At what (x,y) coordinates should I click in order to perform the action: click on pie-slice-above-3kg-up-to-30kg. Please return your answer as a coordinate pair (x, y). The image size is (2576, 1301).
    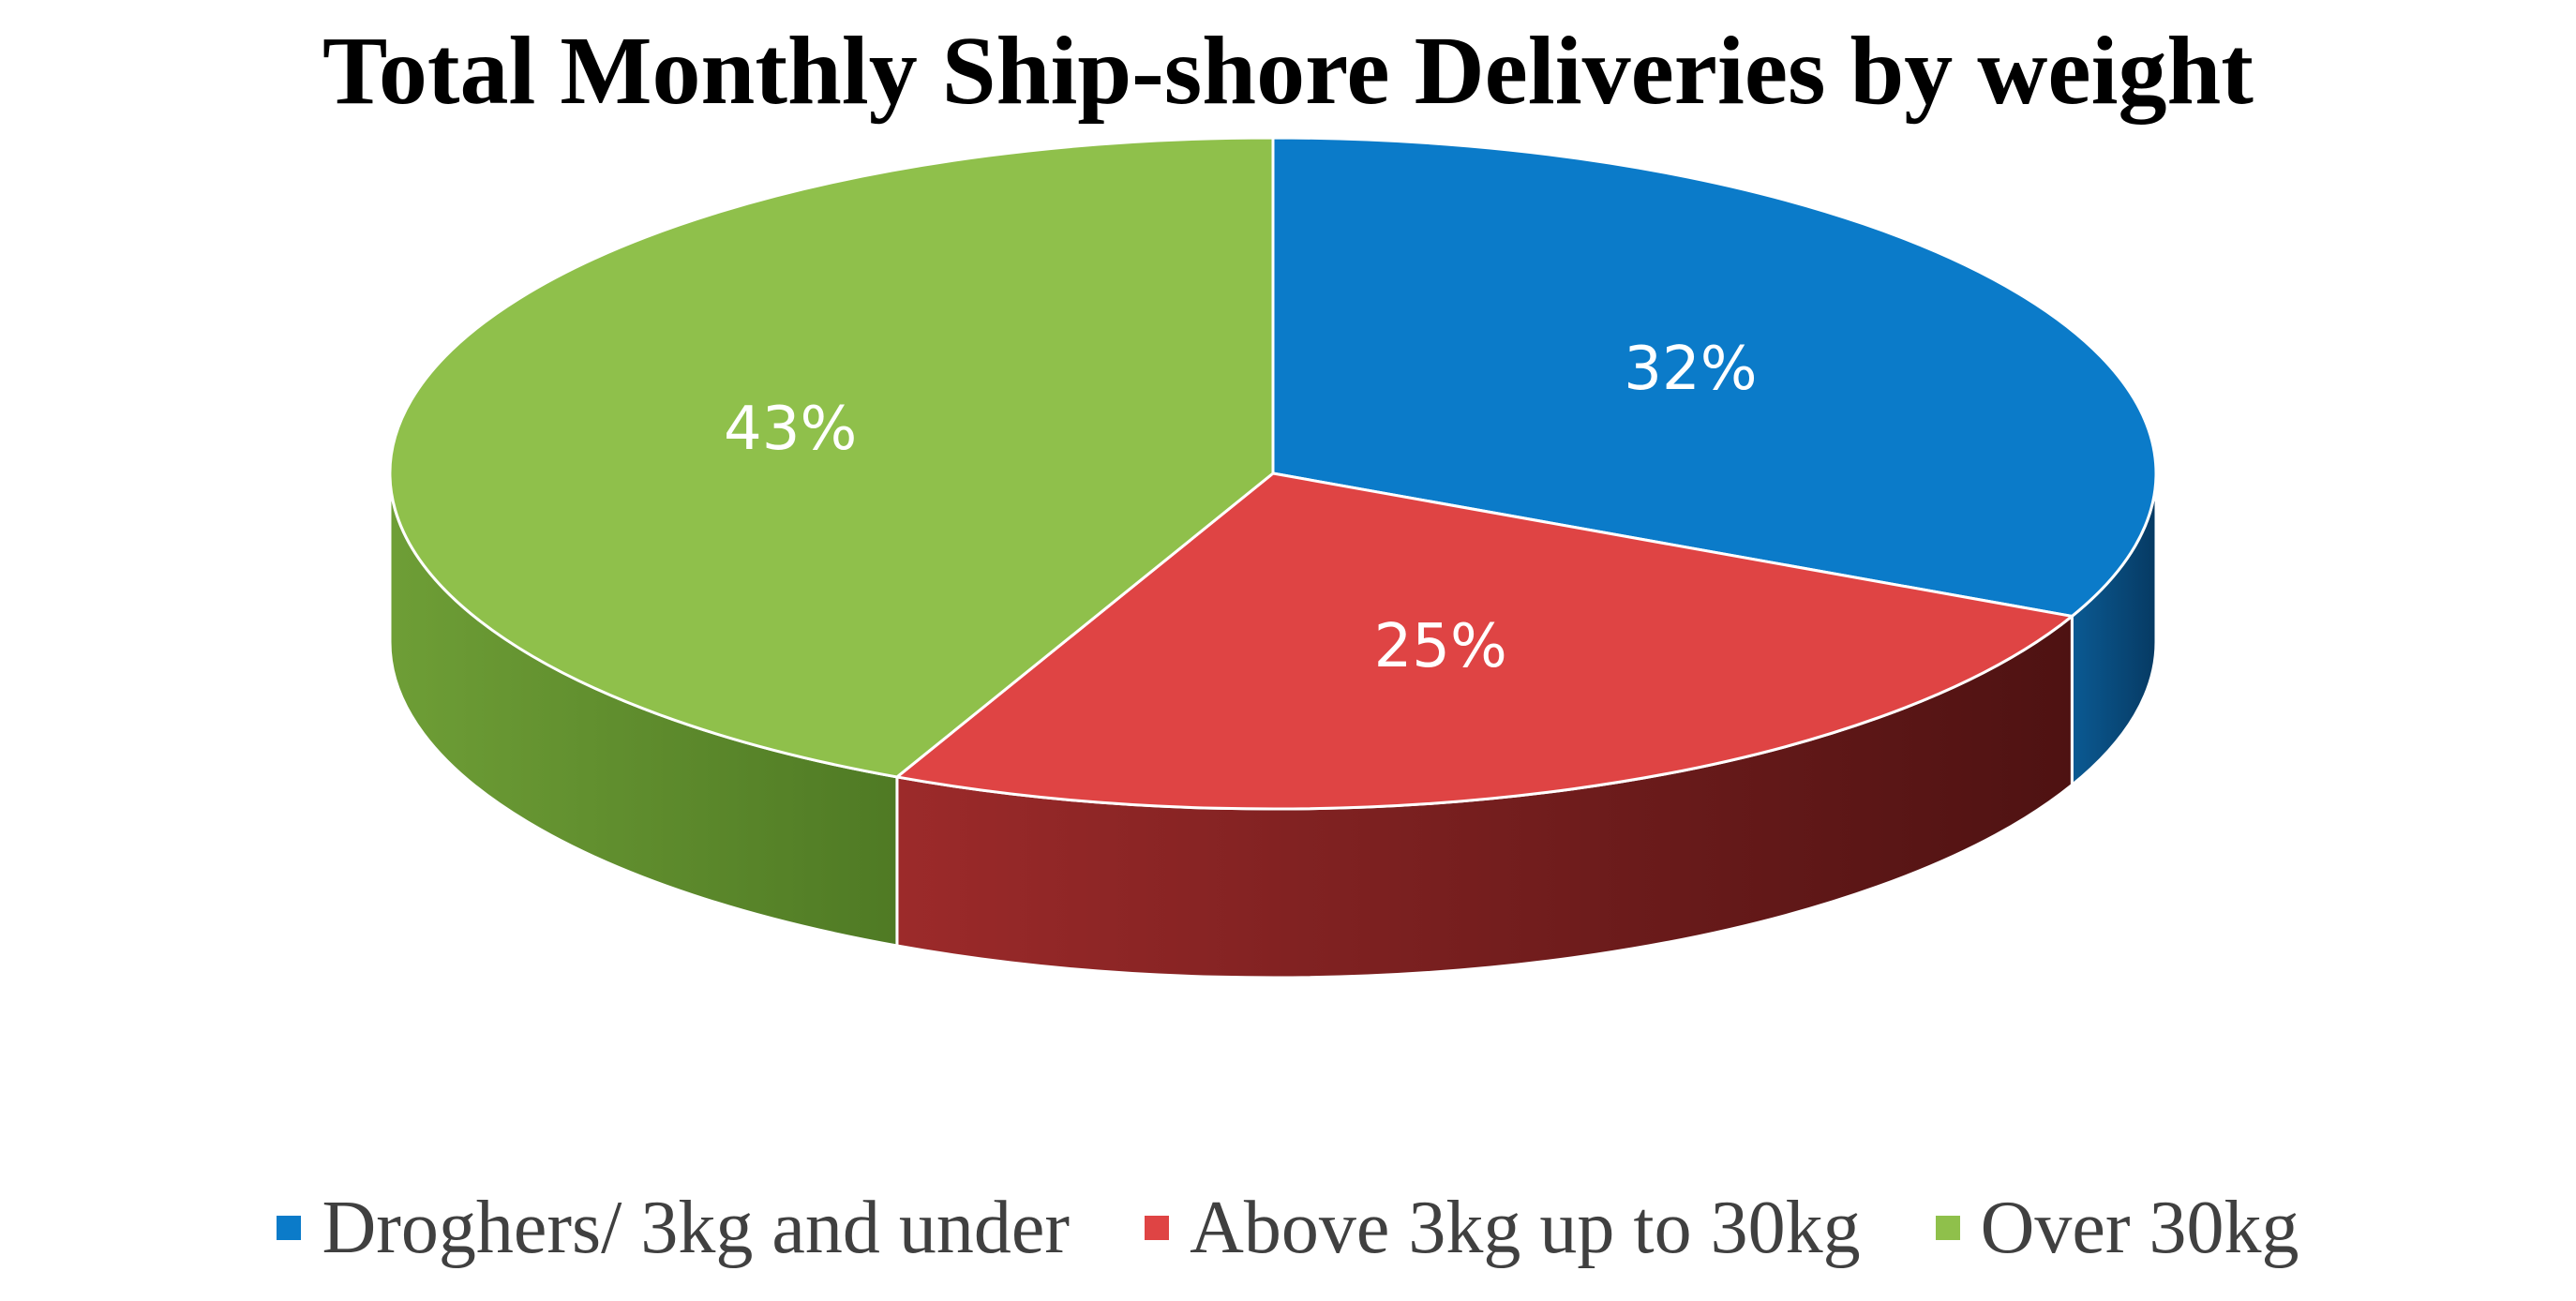
    Looking at the image, I should click on (1485, 641).